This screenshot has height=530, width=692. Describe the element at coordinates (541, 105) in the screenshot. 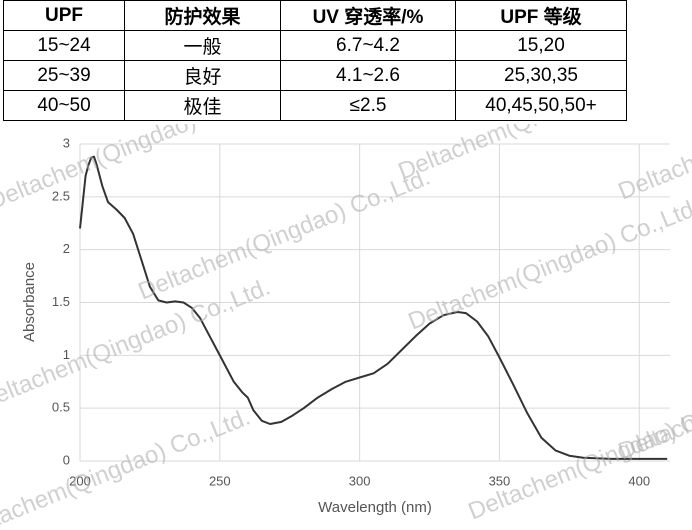

I see `cell: 40,45,50,50+` at that location.